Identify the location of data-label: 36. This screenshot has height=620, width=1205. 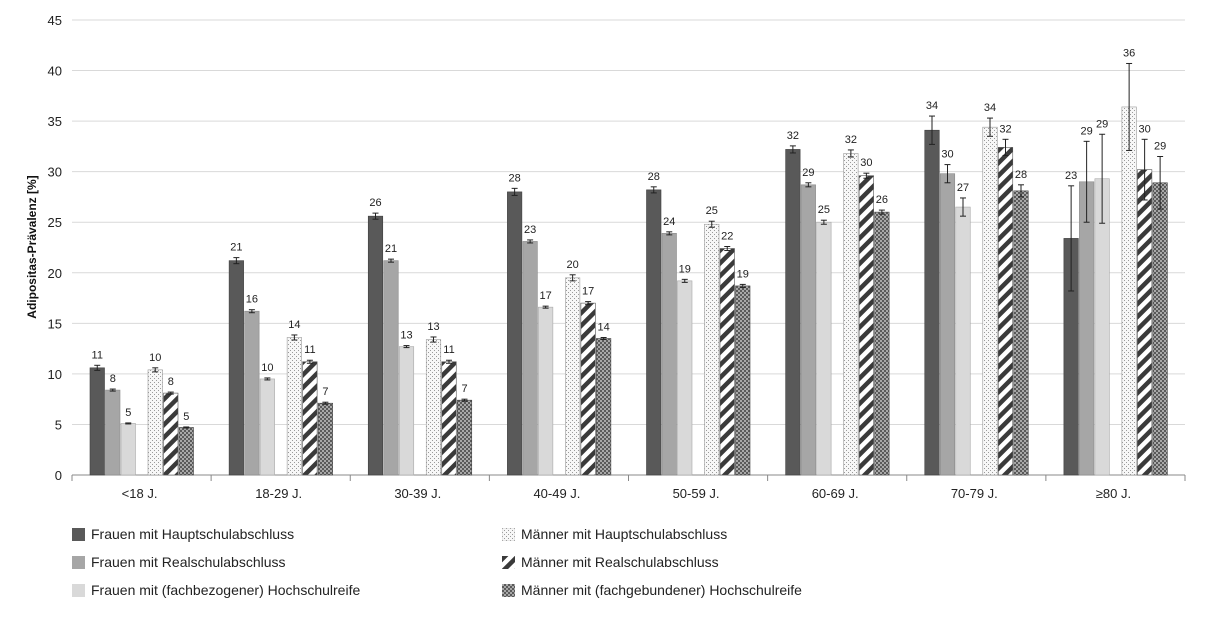
(1129, 53).